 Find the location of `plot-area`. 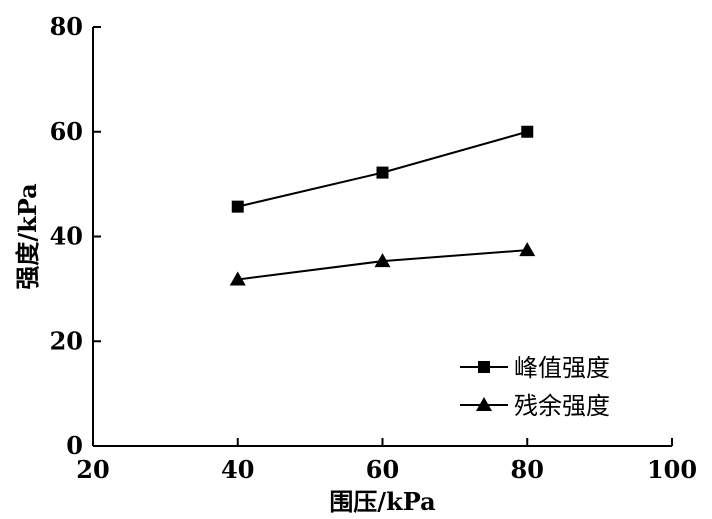

plot-area is located at coordinates (382, 205).